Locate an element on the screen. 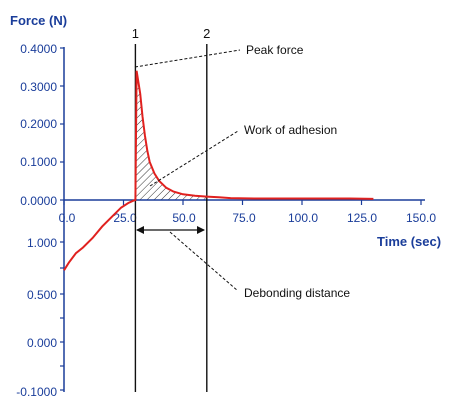 This screenshot has width=450, height=409. y-tick-marks is located at coordinates (62, 219).